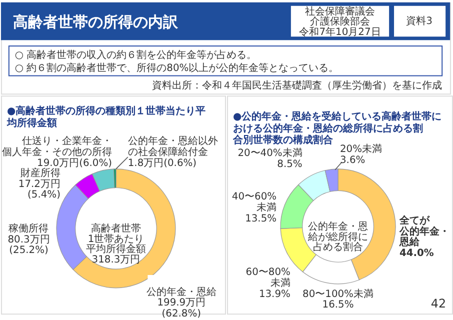  I want to click on slice-label: 公的年金・恩給, so click(181, 292).